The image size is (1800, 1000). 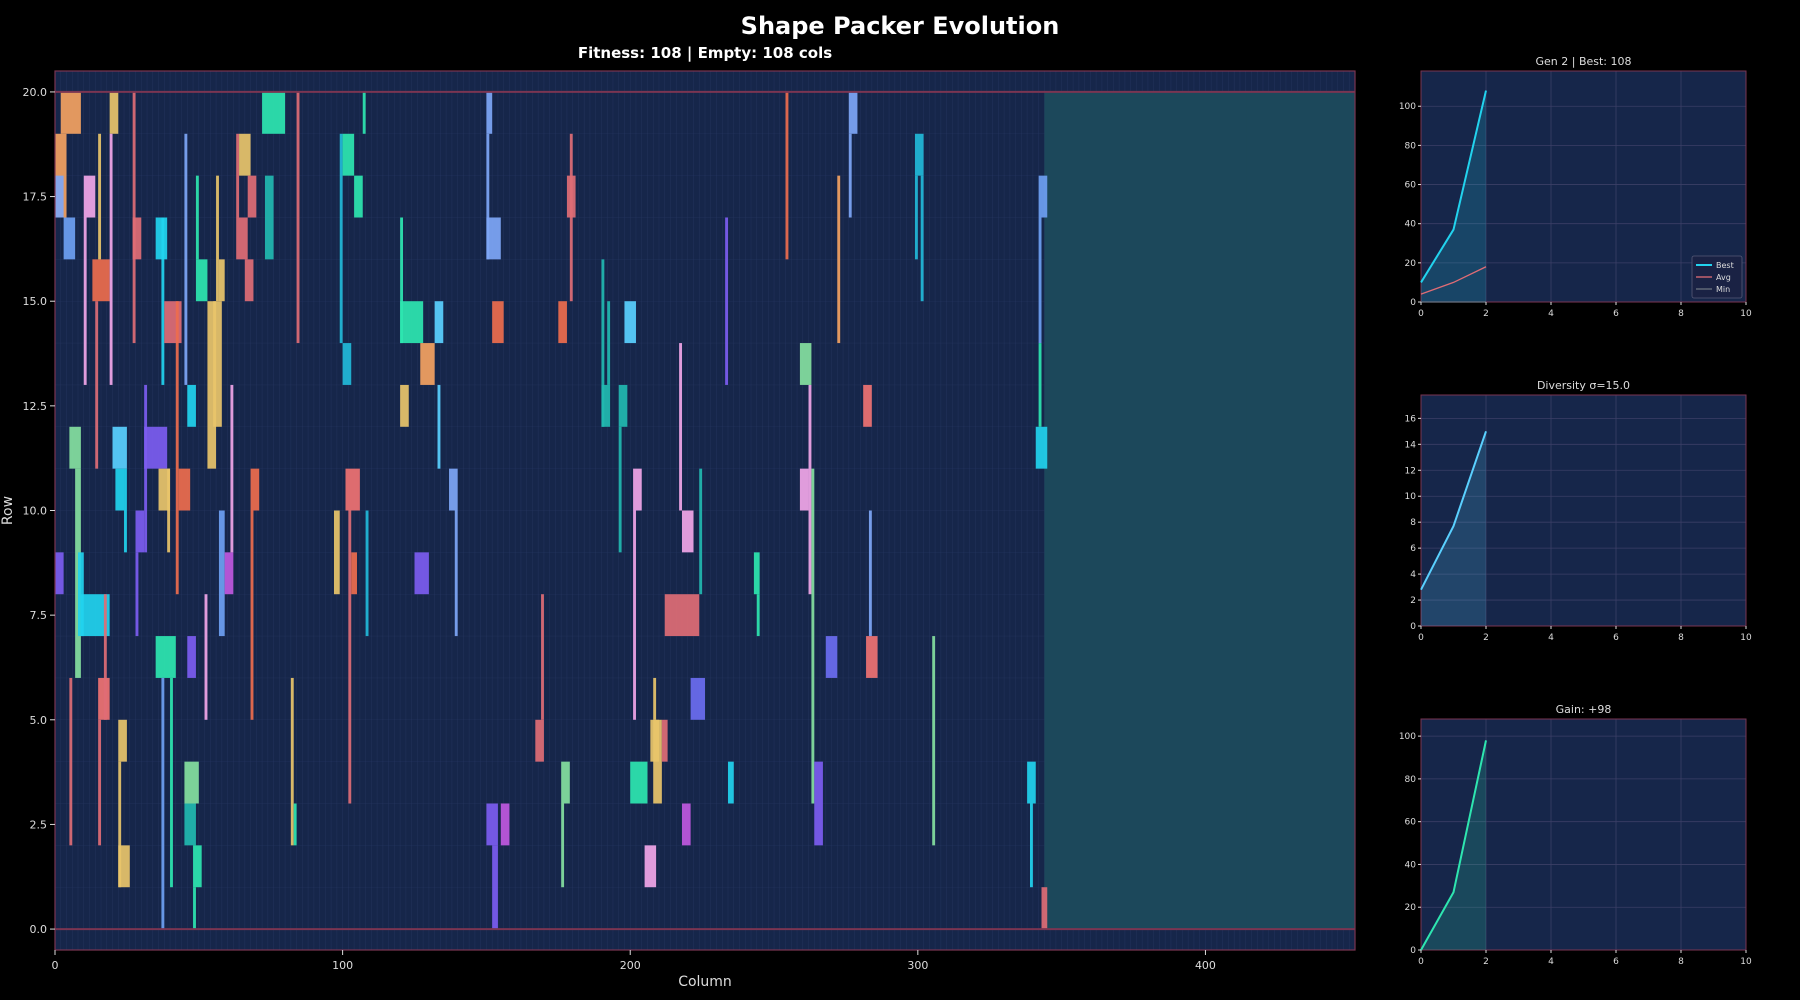 I want to click on x-tick-label: 100, so click(x=342, y=965).